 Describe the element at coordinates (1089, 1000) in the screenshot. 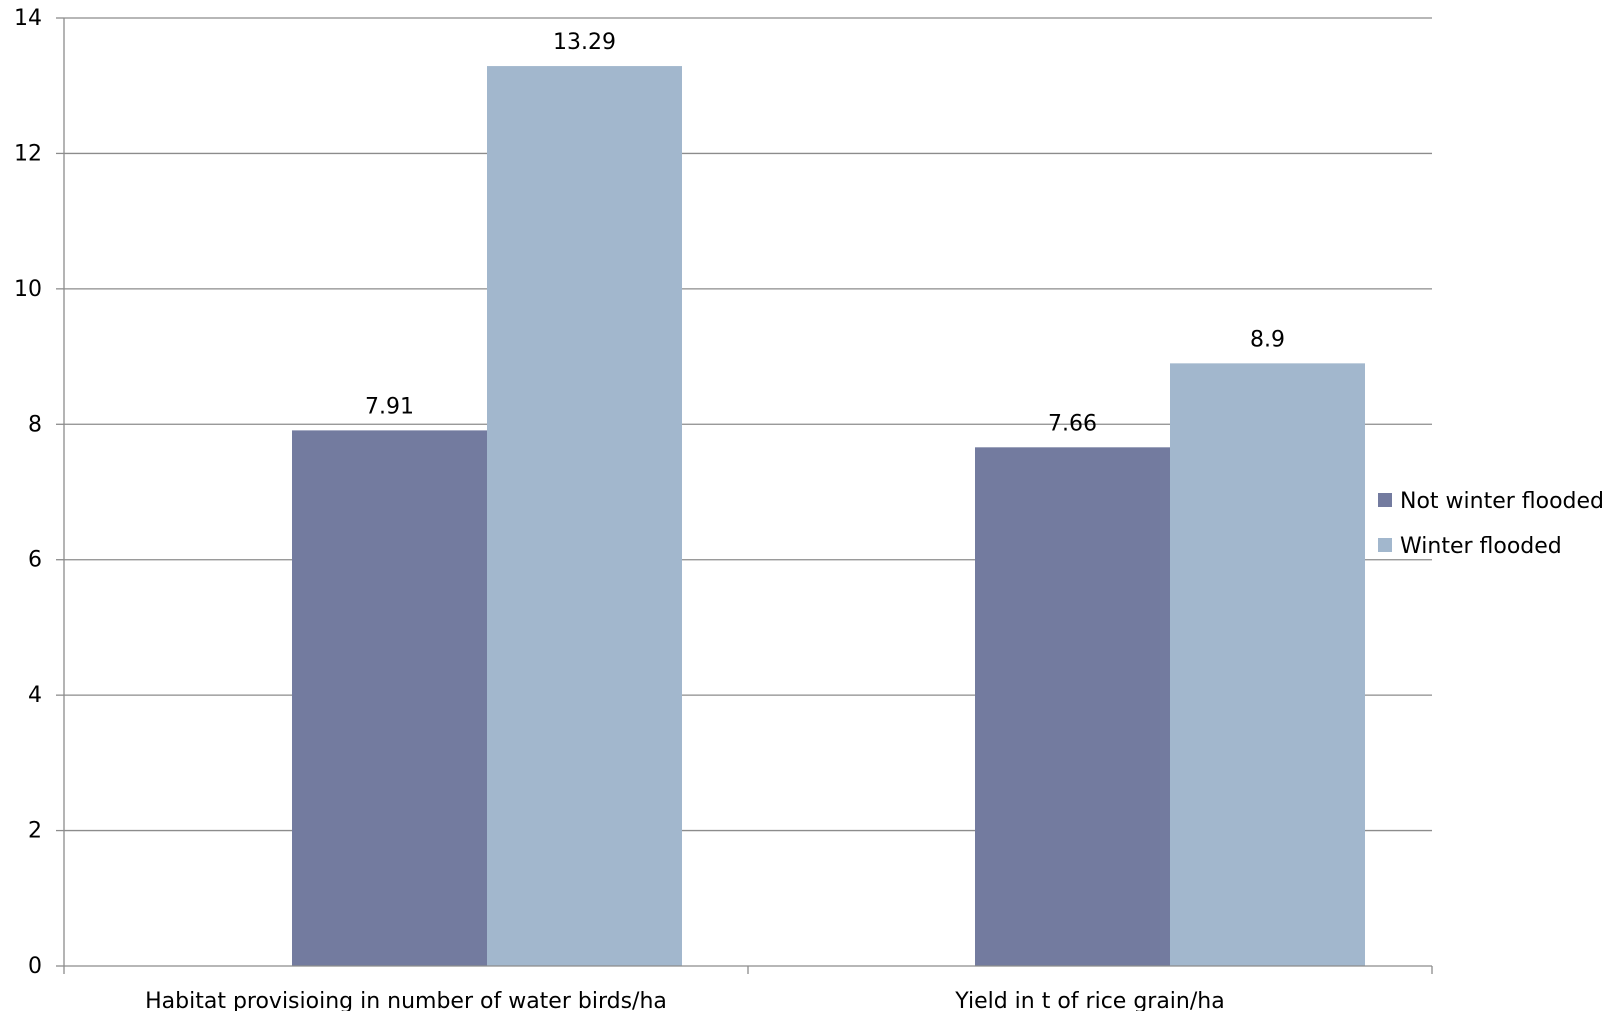

I see `x-category-label: Yield in t of rice grain/ha` at that location.